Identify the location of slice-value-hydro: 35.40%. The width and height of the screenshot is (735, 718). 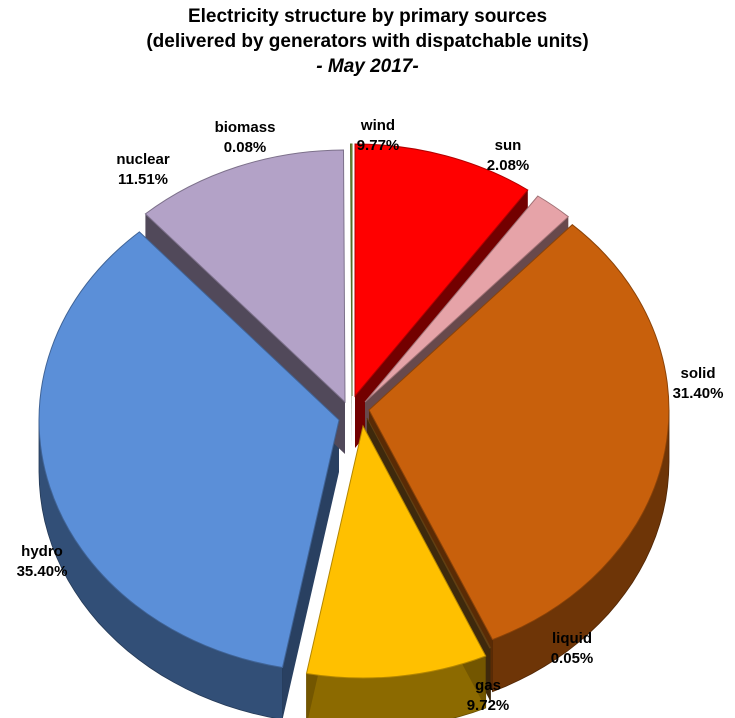
(42, 571).